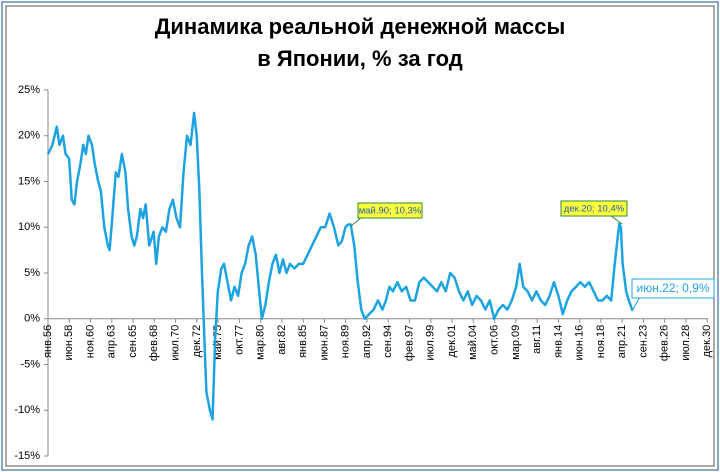 The width and height of the screenshot is (720, 472). Describe the element at coordinates (346, 341) in the screenshot. I see `x-tick-label: ноя.89` at that location.